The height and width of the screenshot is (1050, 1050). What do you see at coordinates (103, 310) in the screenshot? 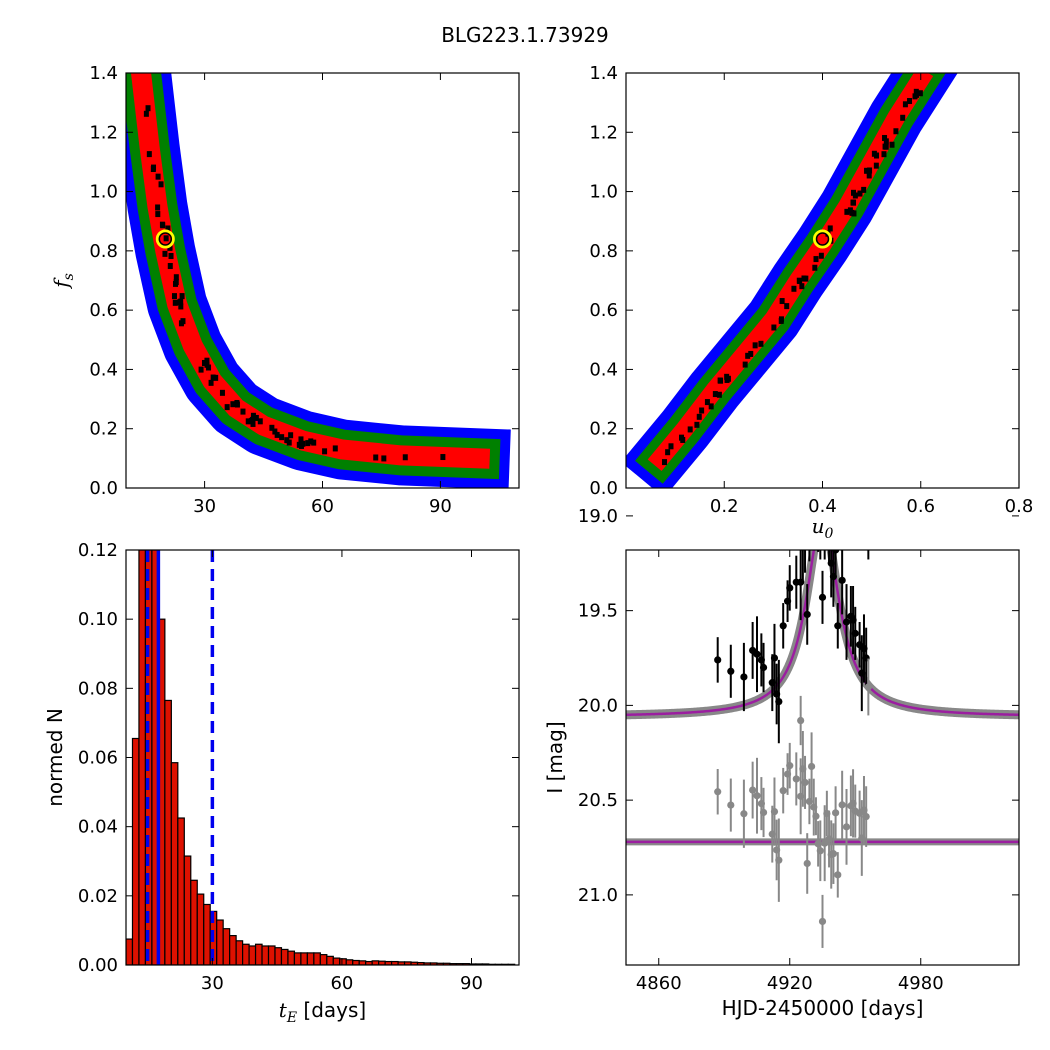
I see `y-tick-label: 0.6` at bounding box center [103, 310].